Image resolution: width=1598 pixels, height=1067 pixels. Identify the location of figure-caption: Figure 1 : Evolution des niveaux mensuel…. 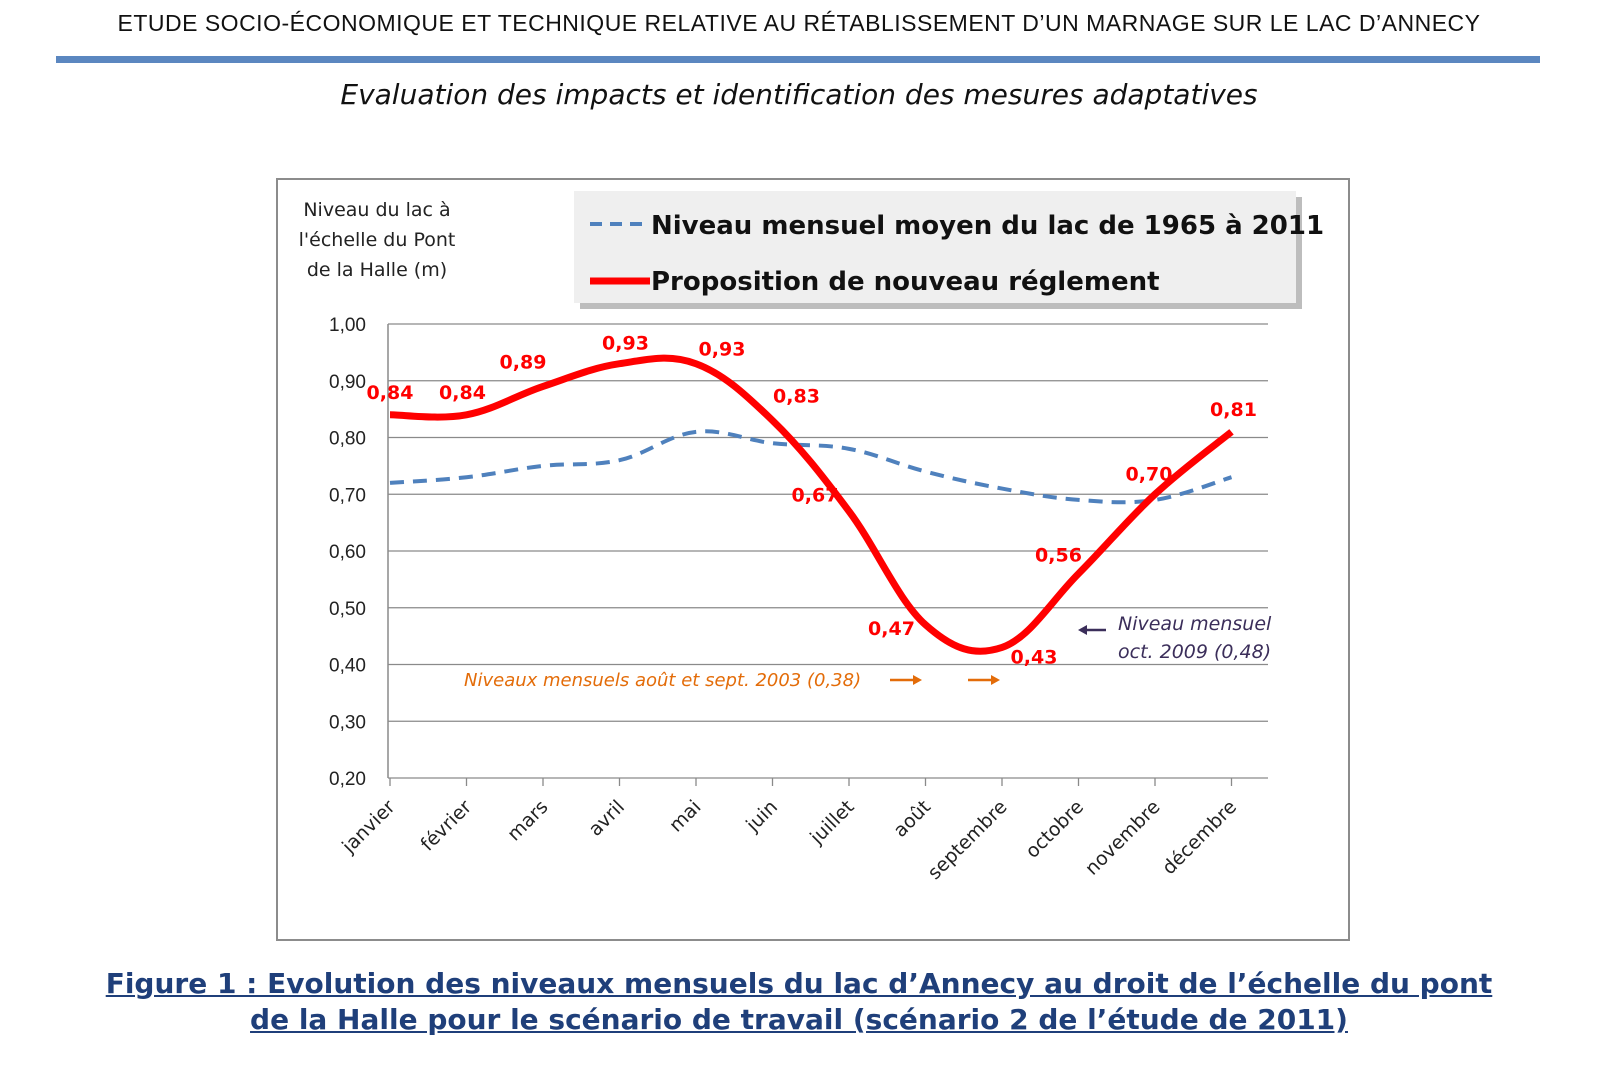
(799, 1002).